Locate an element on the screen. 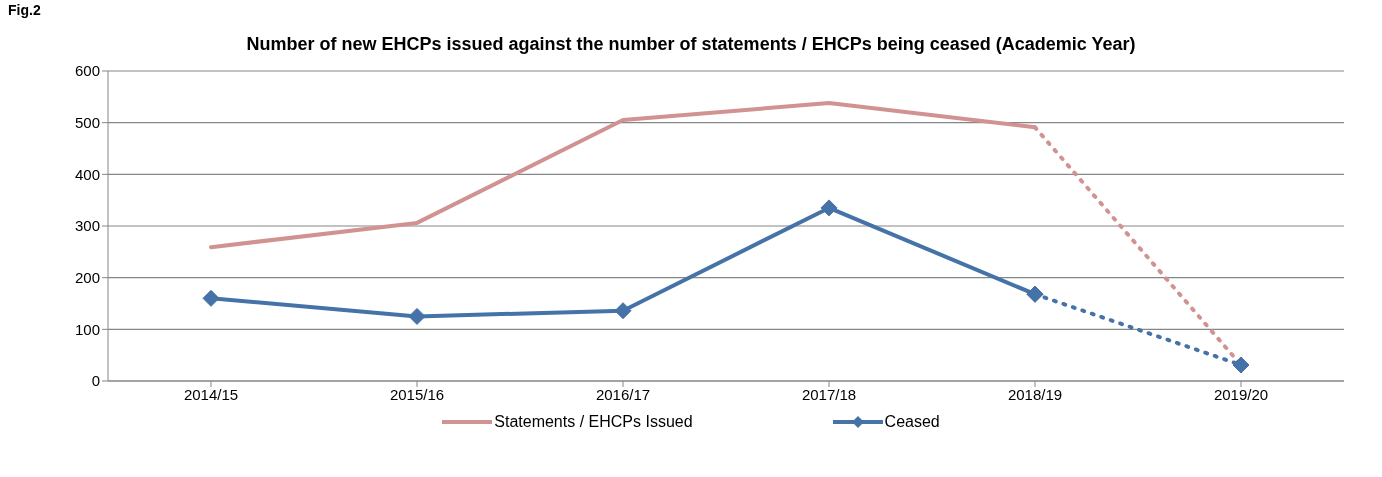  y-tick-label: 100 is located at coordinates (87, 329).